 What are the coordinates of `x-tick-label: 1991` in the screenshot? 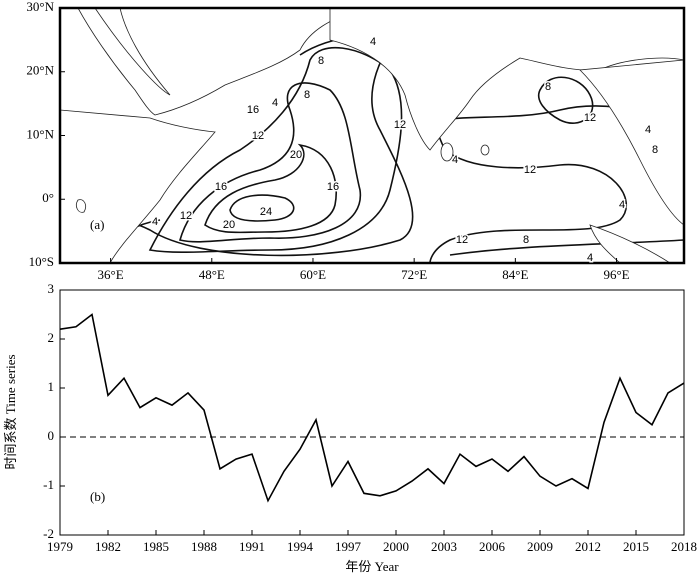 It's located at (252, 546).